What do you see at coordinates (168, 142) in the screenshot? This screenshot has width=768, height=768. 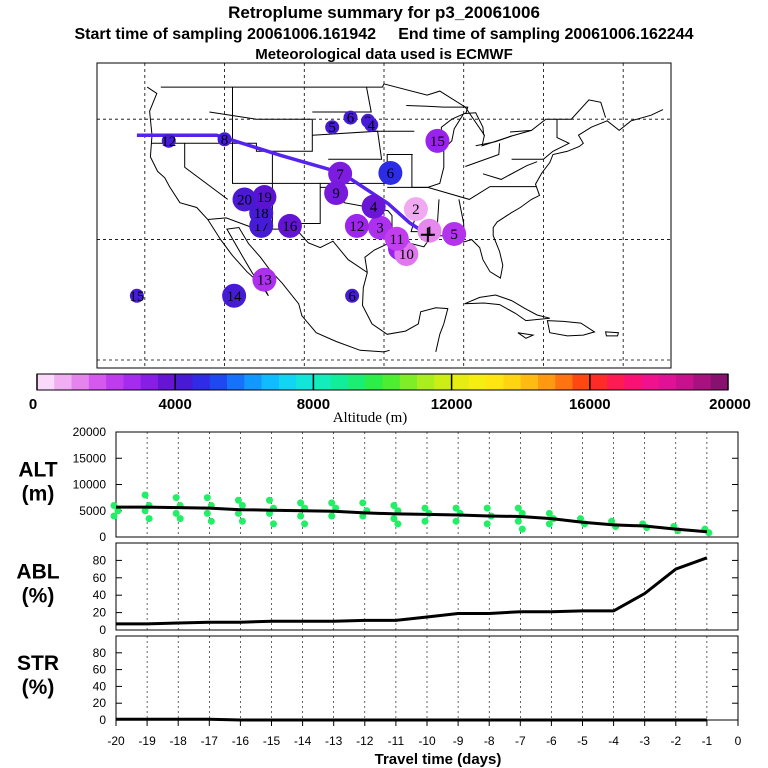 I see `map-day-text: 12` at bounding box center [168, 142].